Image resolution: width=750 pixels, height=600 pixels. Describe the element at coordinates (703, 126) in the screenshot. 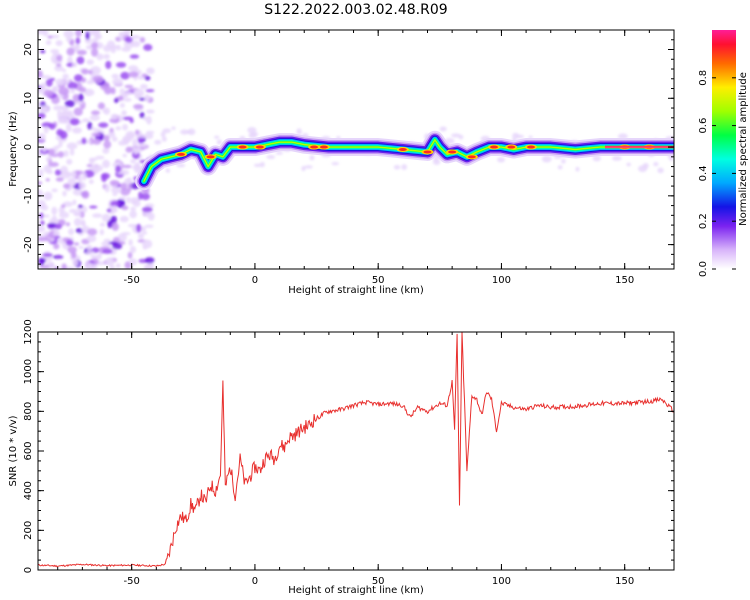

I see `colorbar-tick-label: 0.6` at that location.